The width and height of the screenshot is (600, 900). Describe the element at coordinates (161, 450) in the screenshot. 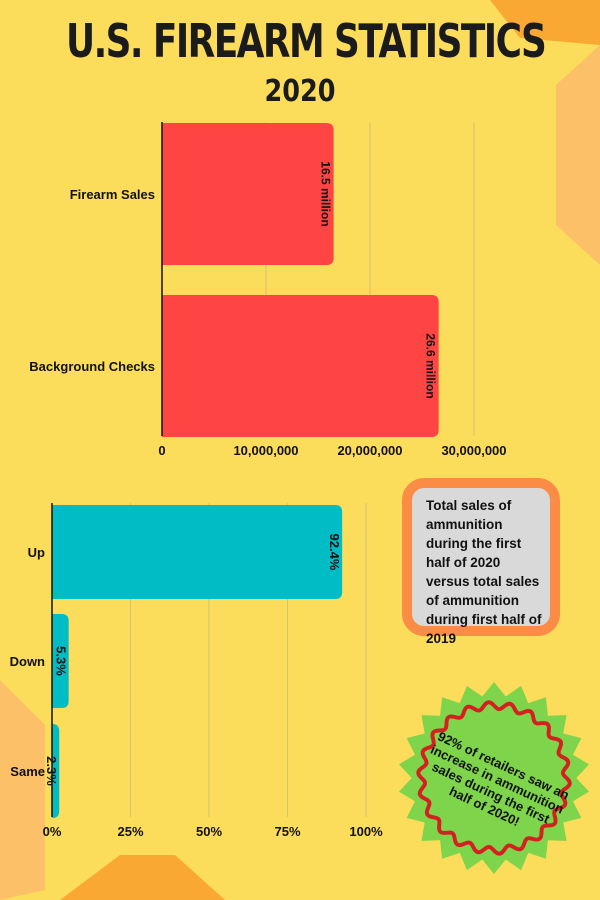

I see `tick-label: 0` at that location.